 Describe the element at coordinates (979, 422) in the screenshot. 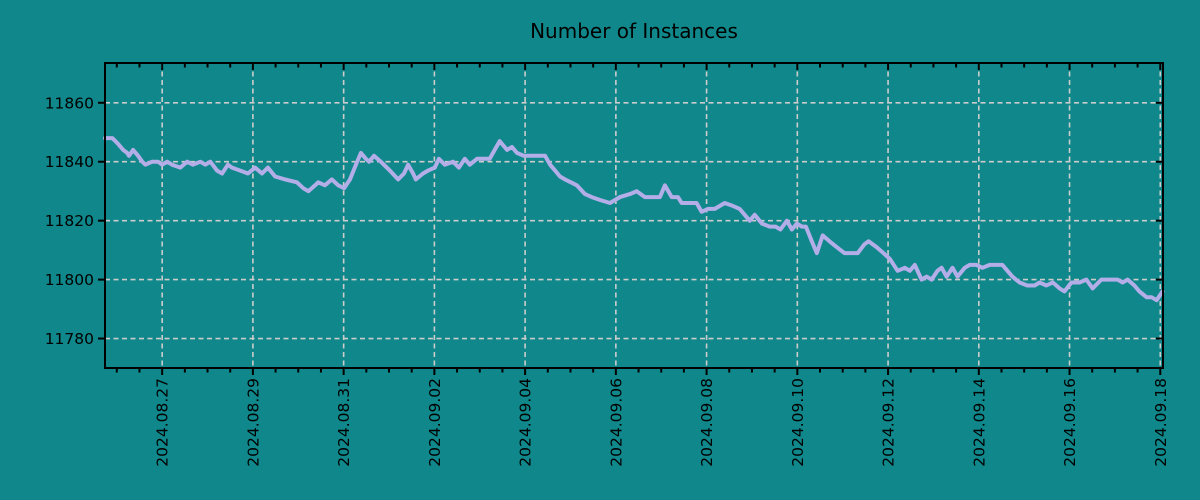

I see `x-tick-label: 2024.09.14` at that location.